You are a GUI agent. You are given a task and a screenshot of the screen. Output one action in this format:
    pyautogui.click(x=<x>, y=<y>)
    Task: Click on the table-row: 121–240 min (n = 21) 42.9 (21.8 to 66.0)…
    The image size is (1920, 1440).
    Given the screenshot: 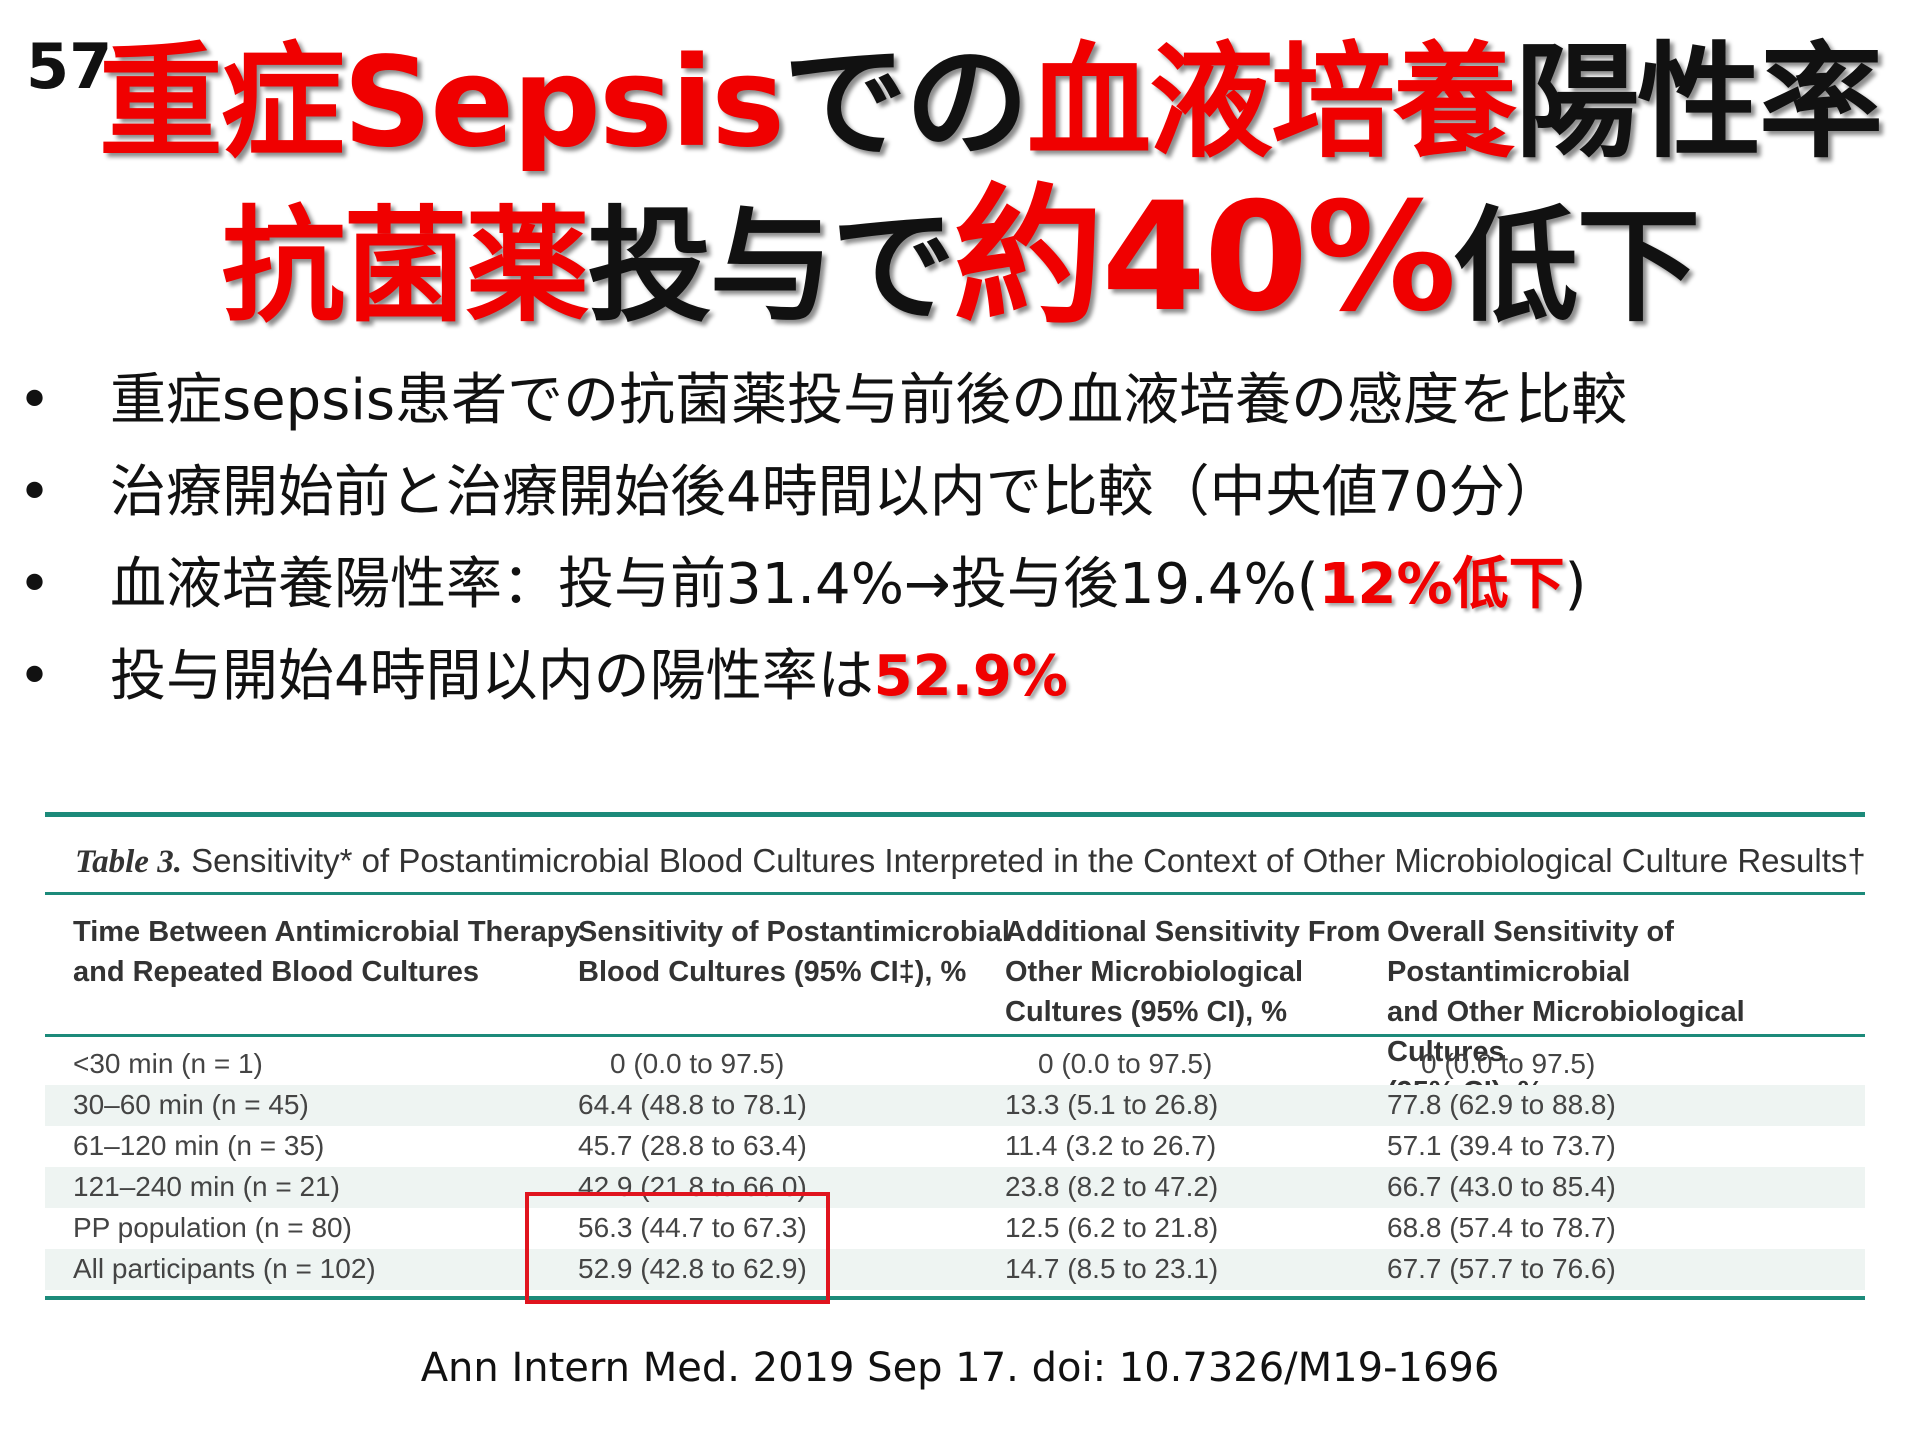 What is the action you would take?
    pyautogui.click(x=955, y=1187)
    